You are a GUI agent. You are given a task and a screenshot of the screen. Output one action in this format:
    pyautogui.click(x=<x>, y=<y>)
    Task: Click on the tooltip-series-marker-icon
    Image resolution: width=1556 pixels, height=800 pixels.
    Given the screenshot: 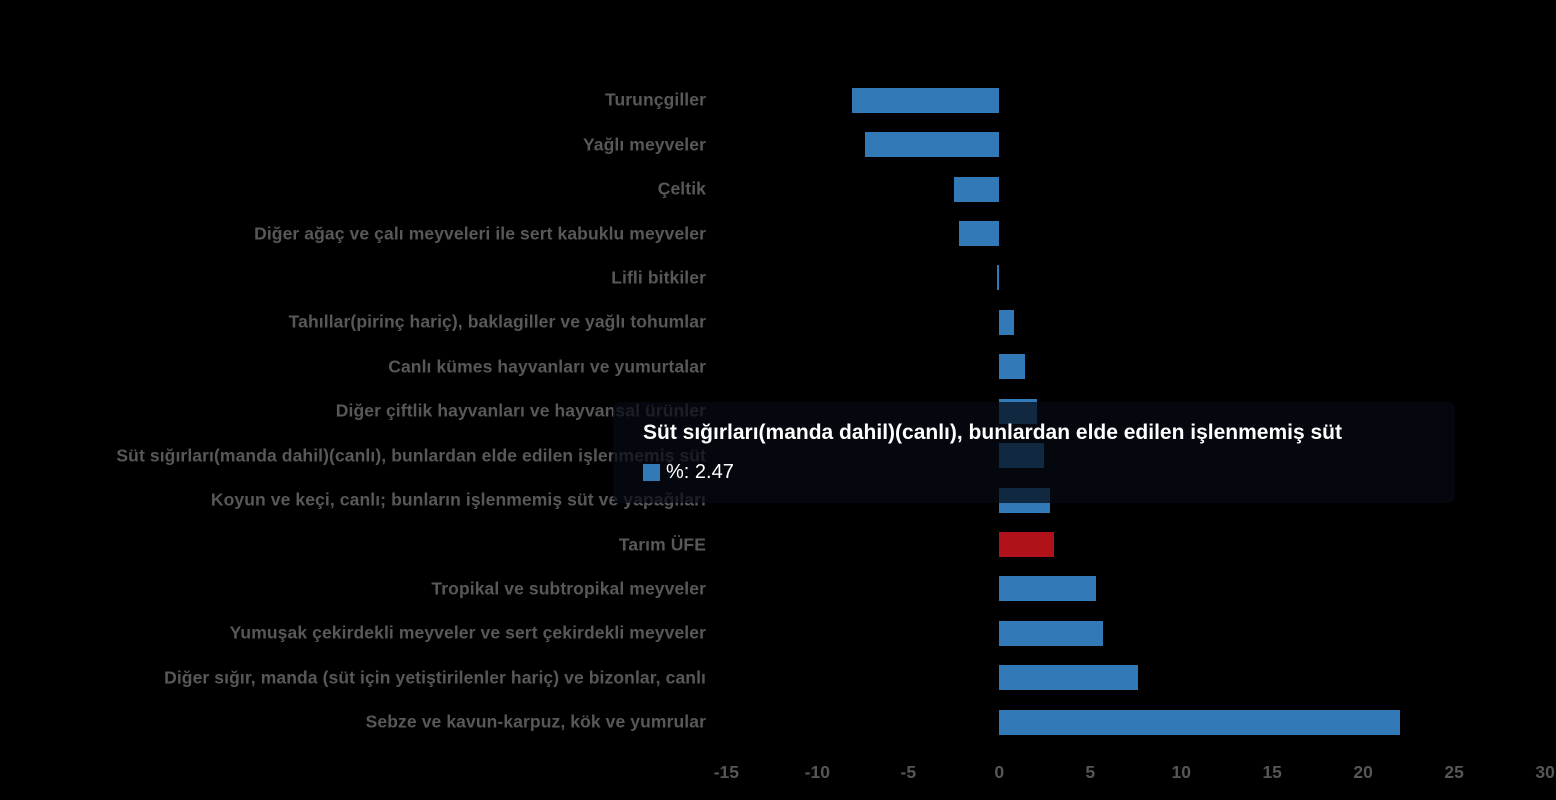 What is the action you would take?
    pyautogui.click(x=651, y=472)
    